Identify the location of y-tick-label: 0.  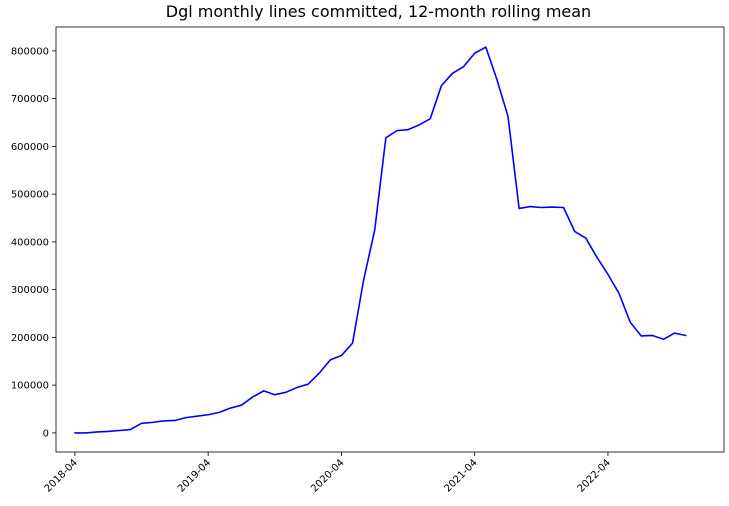
(46, 433).